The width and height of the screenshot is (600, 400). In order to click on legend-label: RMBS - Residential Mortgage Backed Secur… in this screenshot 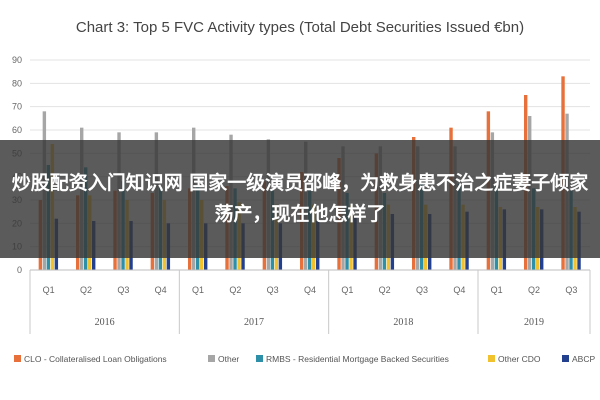, I will do `click(357, 359)`.